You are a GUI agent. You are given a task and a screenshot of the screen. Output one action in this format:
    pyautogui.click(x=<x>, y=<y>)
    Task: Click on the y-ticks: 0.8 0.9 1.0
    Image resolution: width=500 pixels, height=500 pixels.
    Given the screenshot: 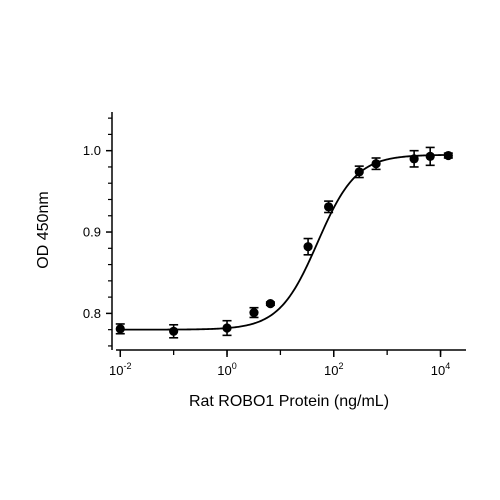 What is the action you would take?
    pyautogui.click(x=97, y=232)
    